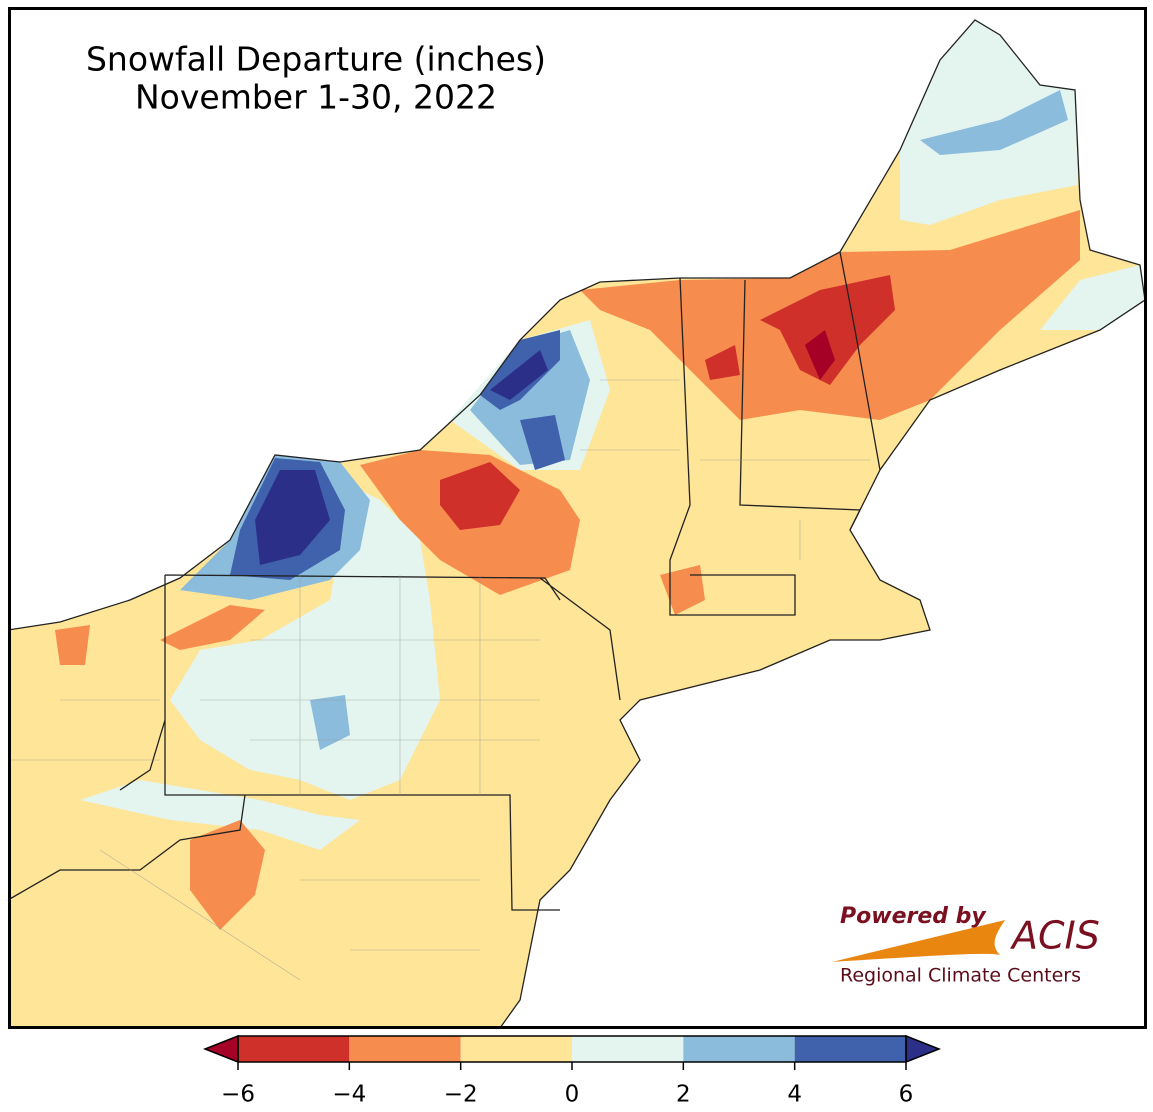 The width and height of the screenshot is (1153, 1112). Describe the element at coordinates (316, 59) in the screenshot. I see `title: Snowfall Departure (inches)` at that location.